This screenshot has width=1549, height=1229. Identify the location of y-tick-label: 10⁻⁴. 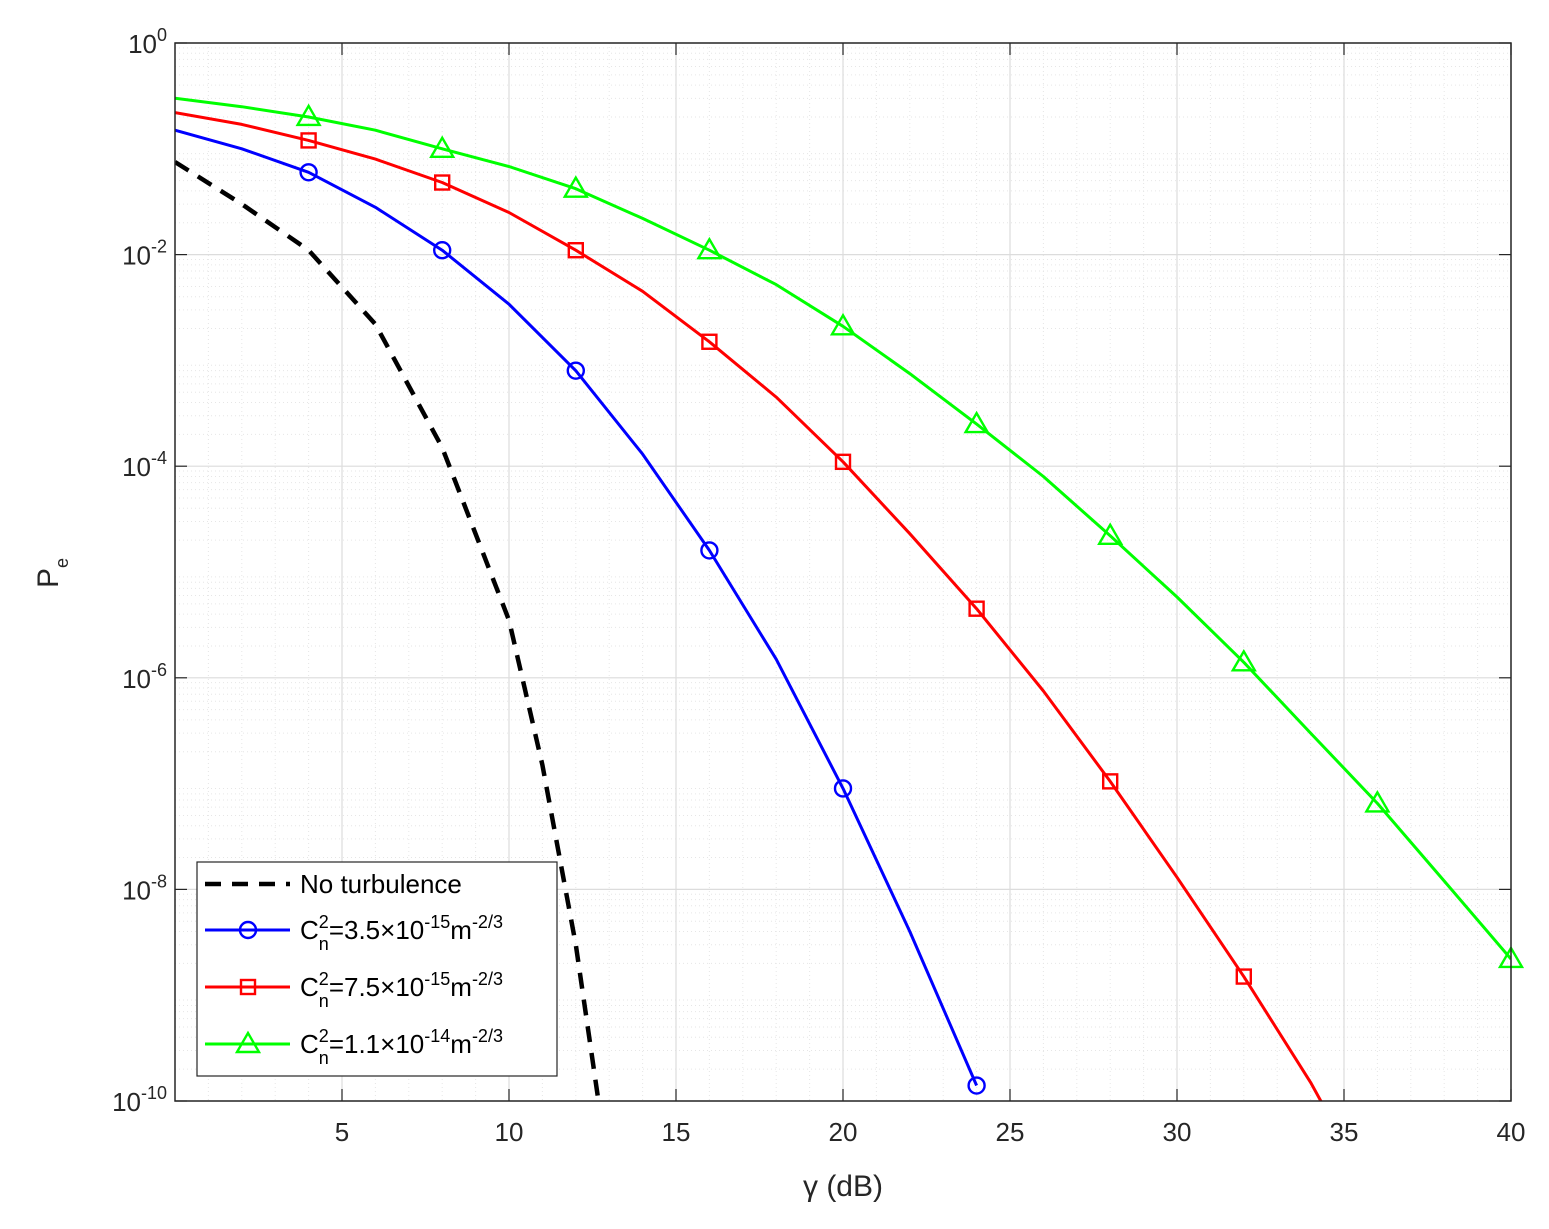
(144, 465).